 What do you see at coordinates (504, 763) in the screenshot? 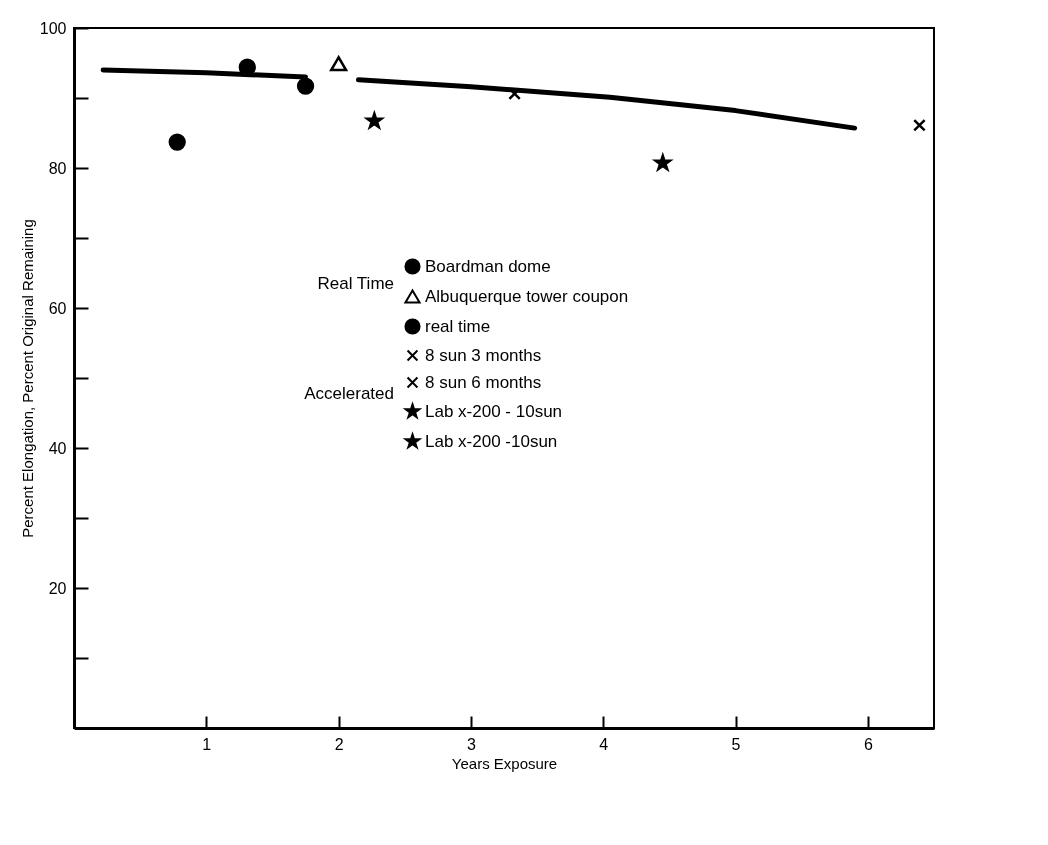
I see `x-axis-title: Years Exposure` at bounding box center [504, 763].